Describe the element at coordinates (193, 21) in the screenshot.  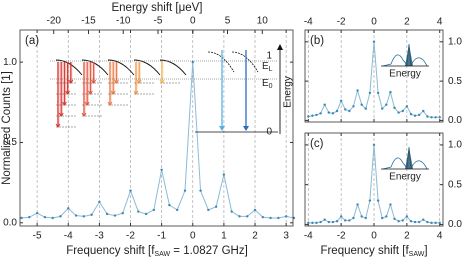
I see `x2-tick-label: 0` at that location.